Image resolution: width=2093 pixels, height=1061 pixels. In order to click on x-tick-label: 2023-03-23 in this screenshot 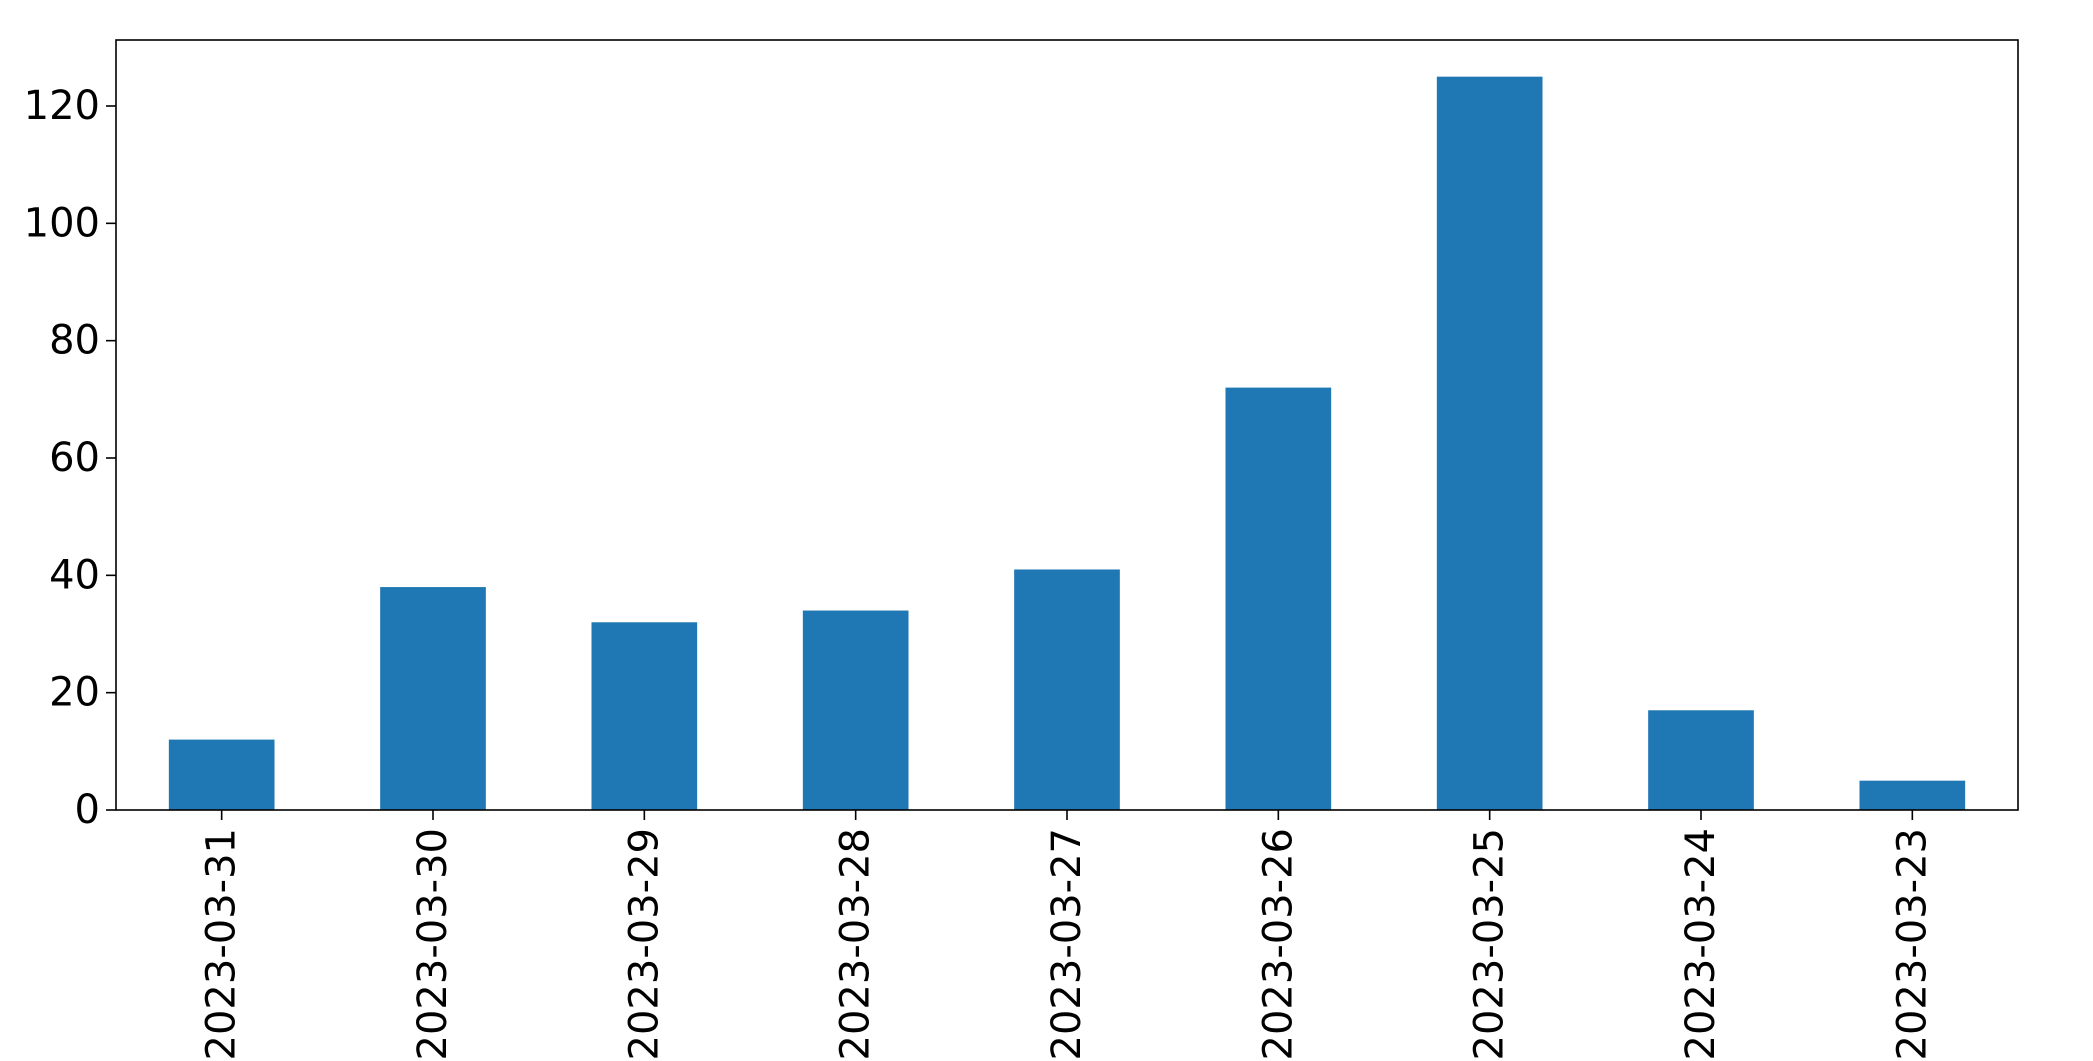, I will do `click(1912, 944)`.